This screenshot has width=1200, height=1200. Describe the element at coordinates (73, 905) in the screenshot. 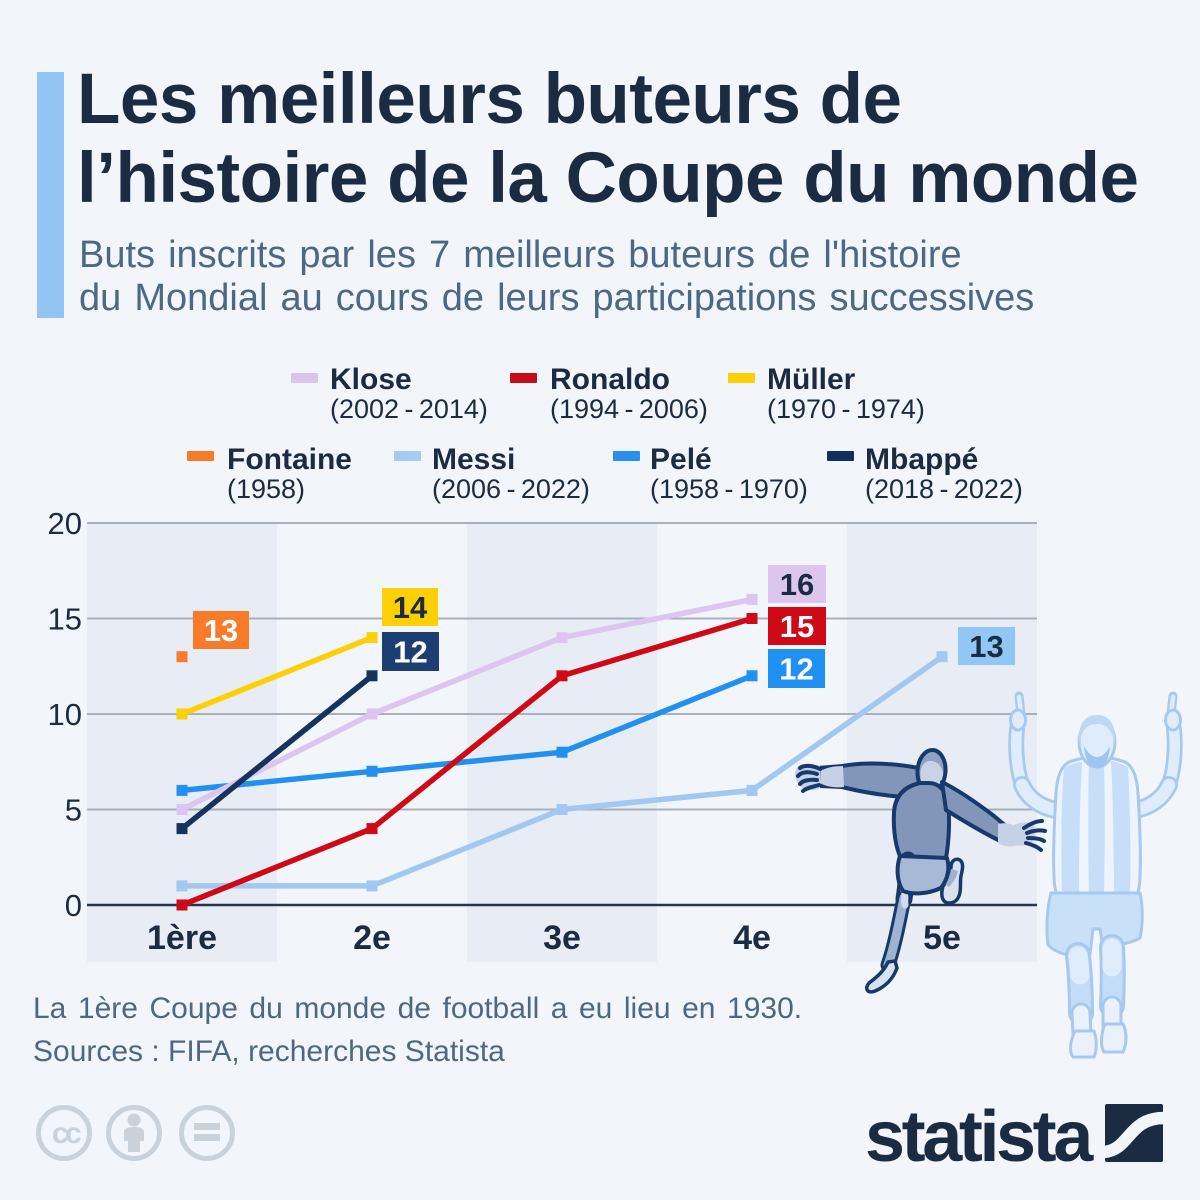

I see `svg-text: 0` at that location.